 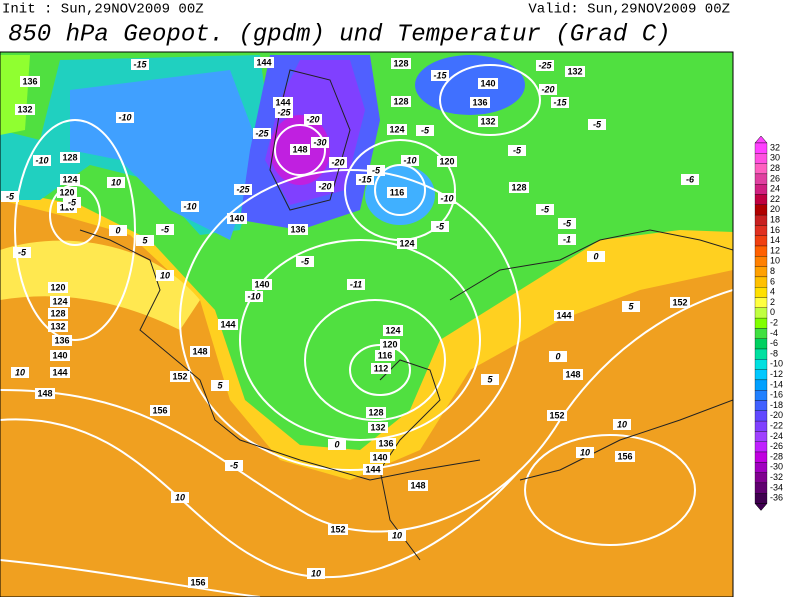 What do you see at coordinates (776, 477) in the screenshot?
I see `legend-label: -32` at bounding box center [776, 477].